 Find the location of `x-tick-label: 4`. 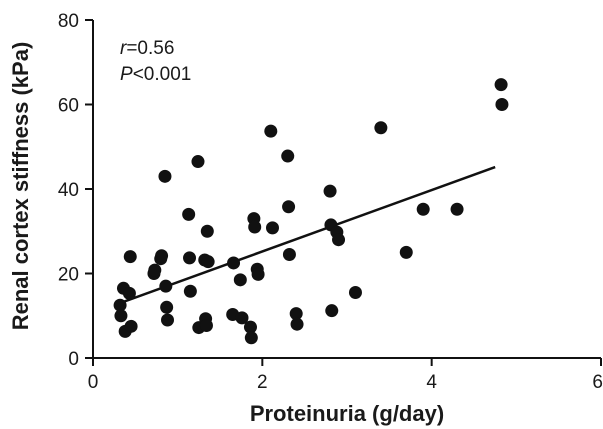

x-tick-label: 4 is located at coordinates (431, 382).